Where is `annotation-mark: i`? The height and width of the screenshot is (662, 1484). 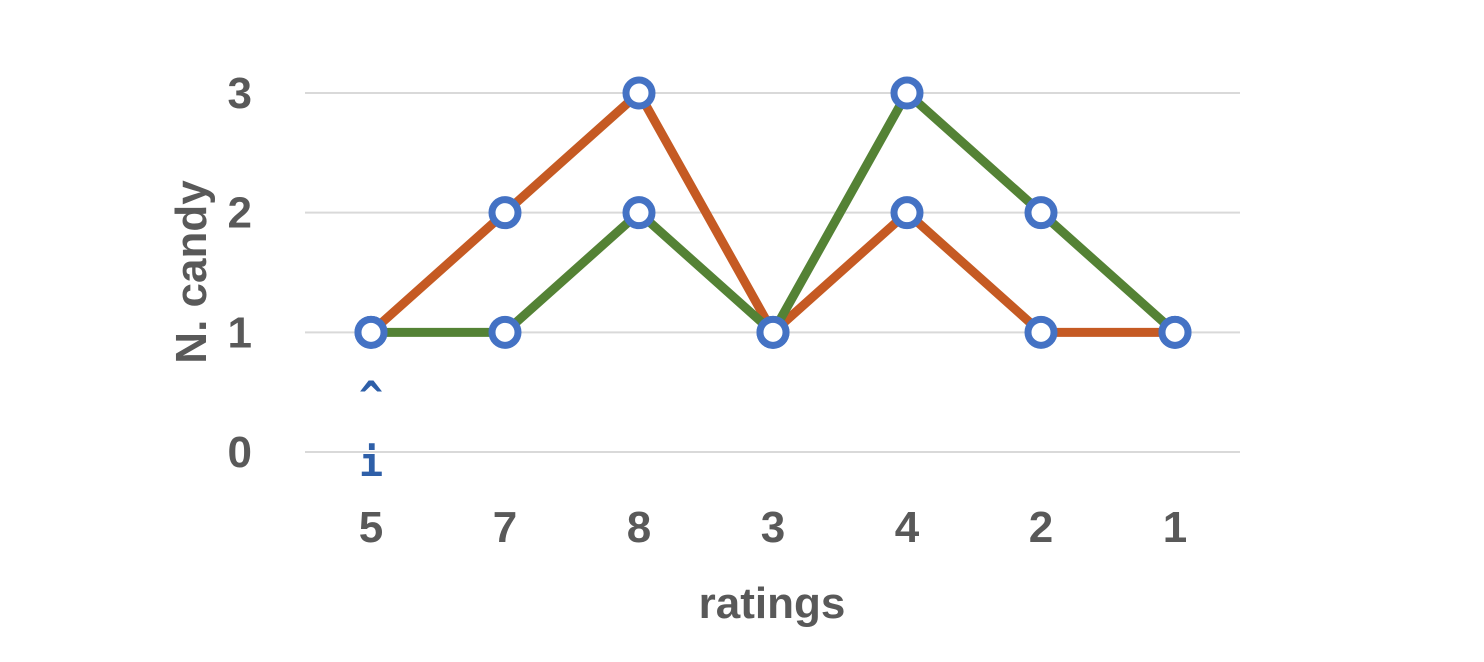 annotation-mark: i is located at coordinates (371, 463).